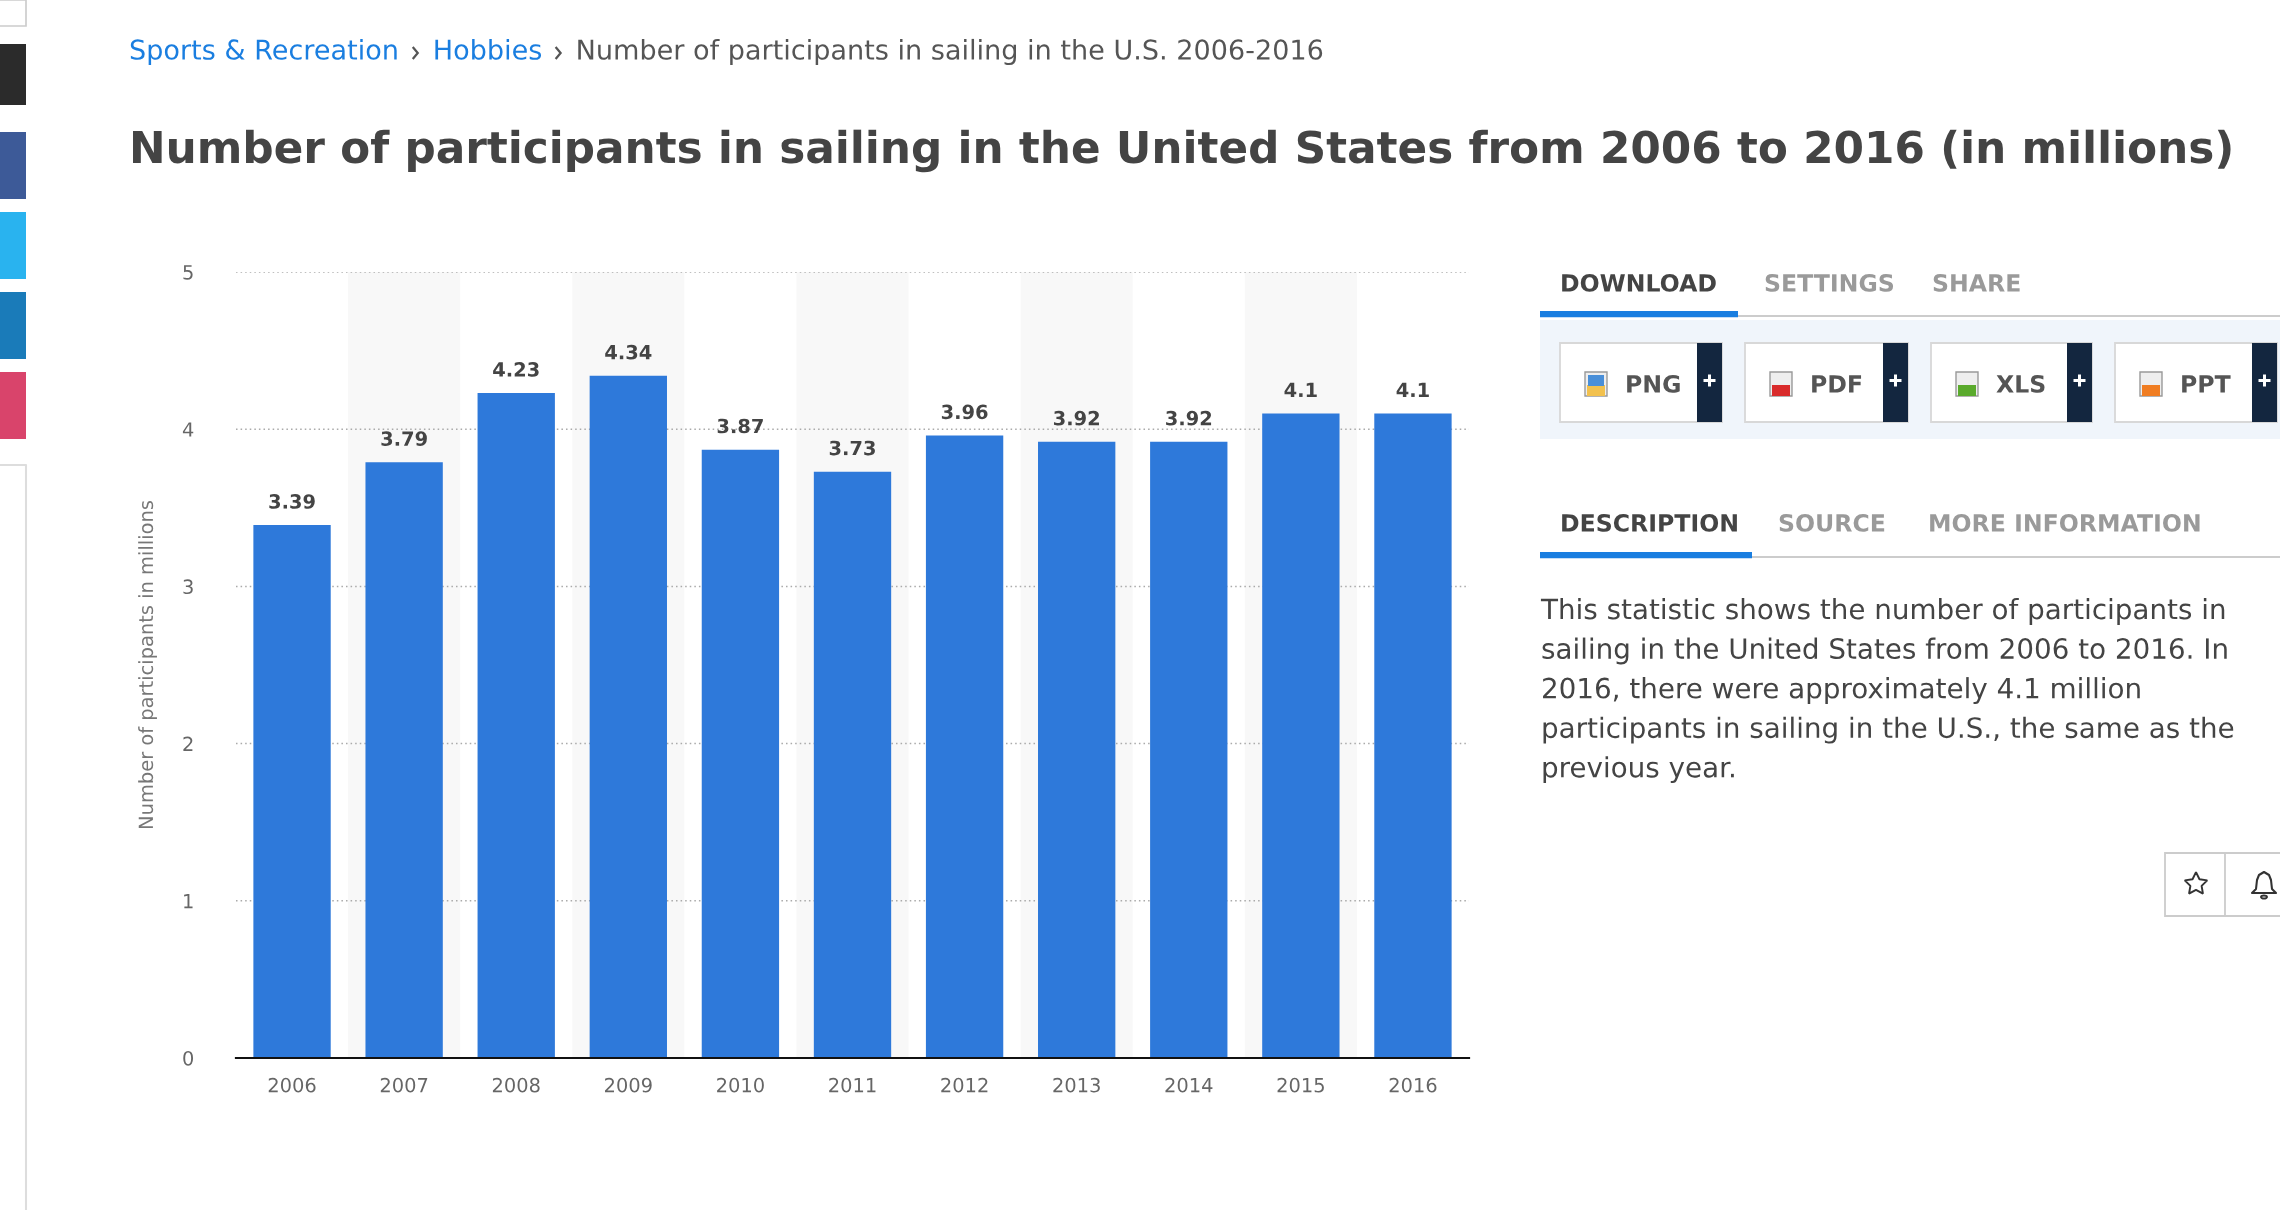 The image size is (2280, 1210). I want to click on text: This statistic shows the number of participants in sailing in the United States from 2006 to 2016. In 2016, there were approximately 4.1 million participants in sailing in the U.S., the same as the previous year., so click(1887, 691).